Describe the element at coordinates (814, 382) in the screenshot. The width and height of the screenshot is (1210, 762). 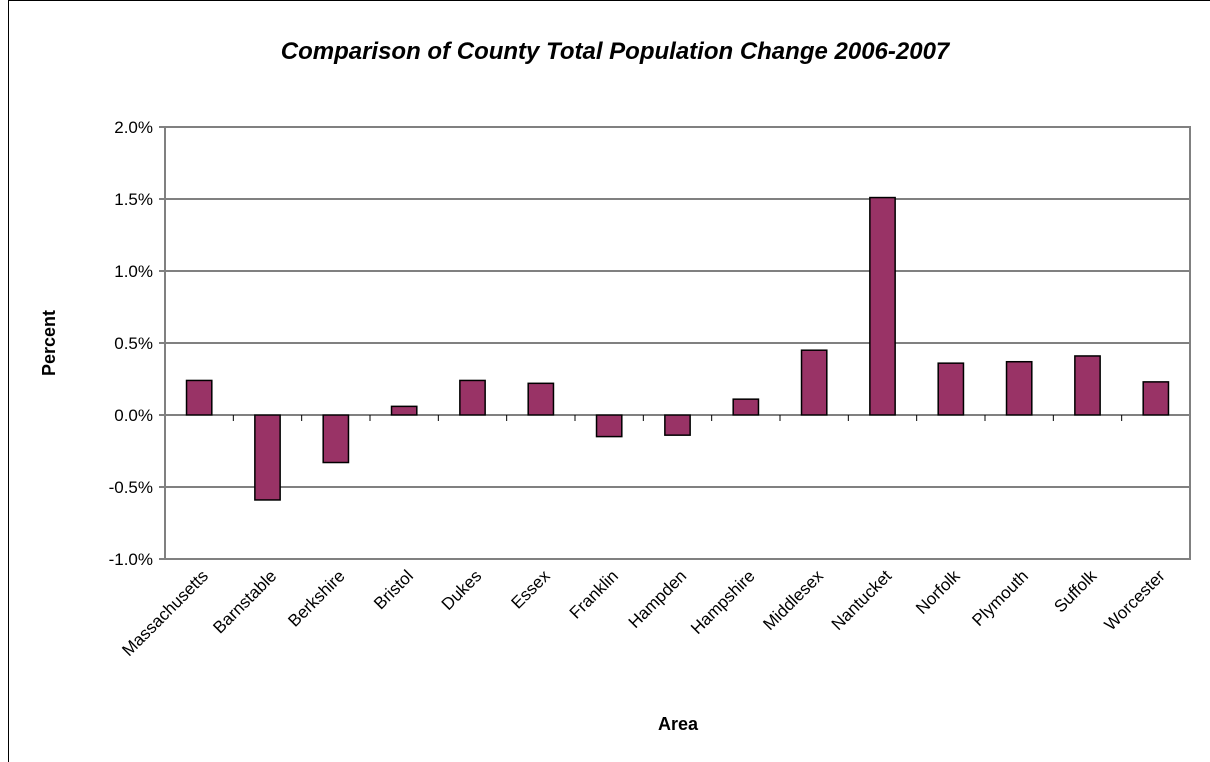
I see `bar-middlesex` at that location.